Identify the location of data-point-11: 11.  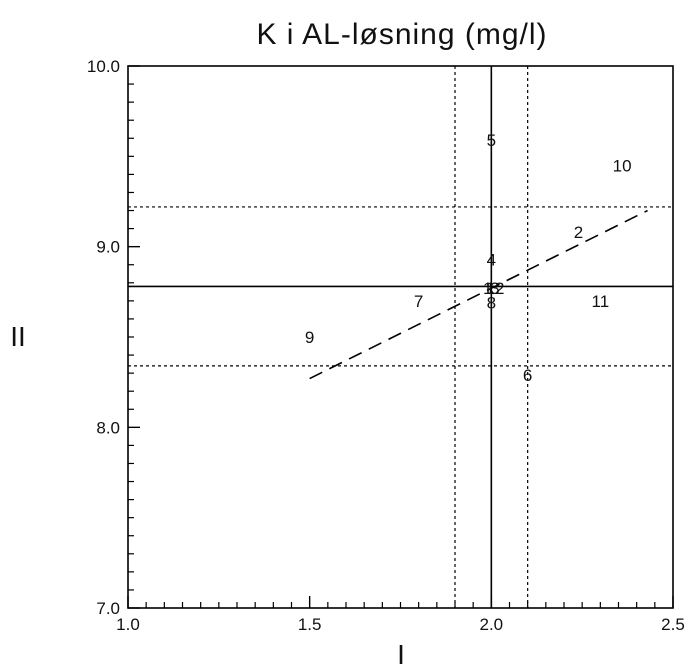
(601, 301).